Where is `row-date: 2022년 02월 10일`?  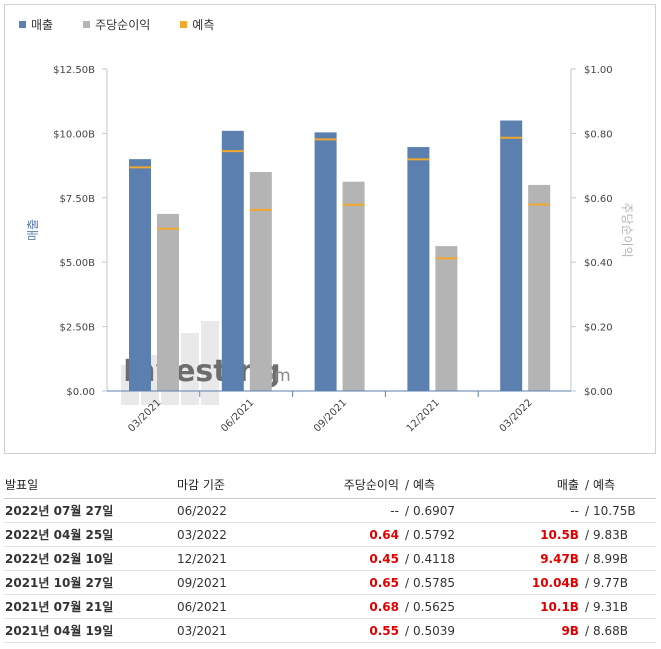 row-date: 2022년 02월 10일 is located at coordinates (90, 558).